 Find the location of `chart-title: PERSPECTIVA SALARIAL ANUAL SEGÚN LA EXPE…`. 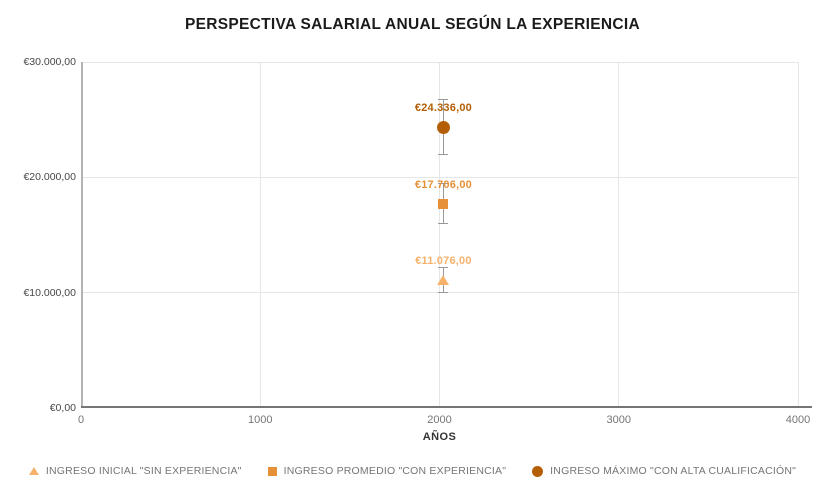

chart-title: PERSPECTIVA SALARIAL ANUAL SEGÚN LA EXPE… is located at coordinates (412, 24).